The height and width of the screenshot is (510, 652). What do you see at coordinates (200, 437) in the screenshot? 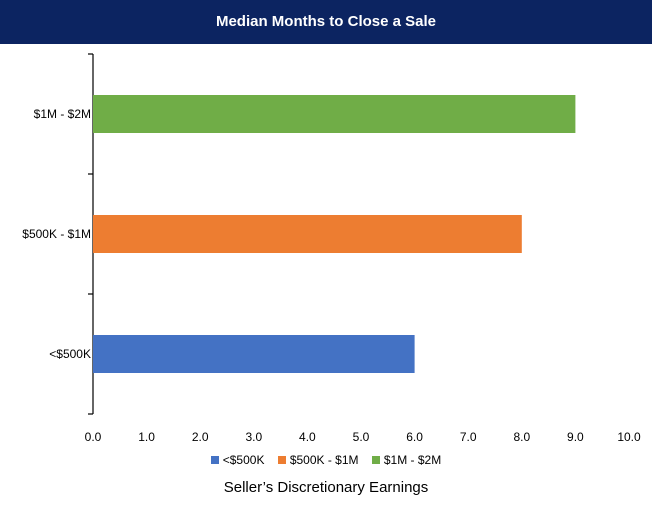
I see `x-tick-label: 2.0` at bounding box center [200, 437].